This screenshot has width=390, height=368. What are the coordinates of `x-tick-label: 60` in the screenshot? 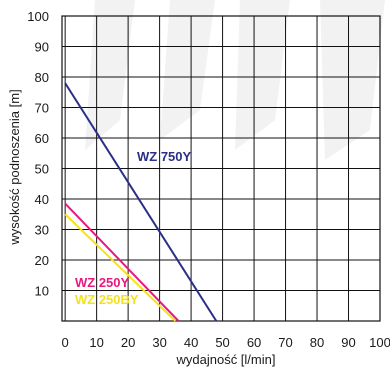 It's located at (254, 342).